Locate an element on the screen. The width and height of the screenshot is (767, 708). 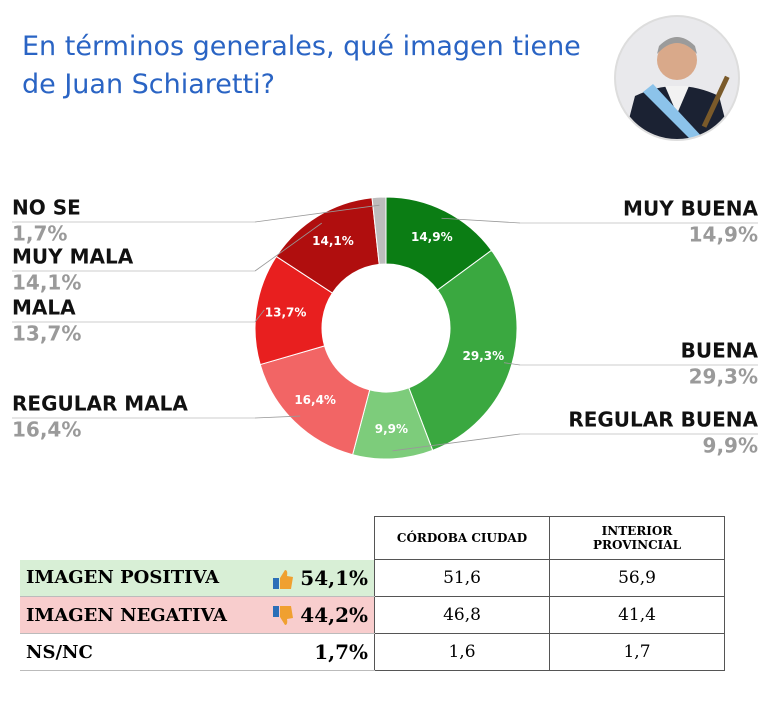
row-total: 1,7% is located at coordinates (313, 652).